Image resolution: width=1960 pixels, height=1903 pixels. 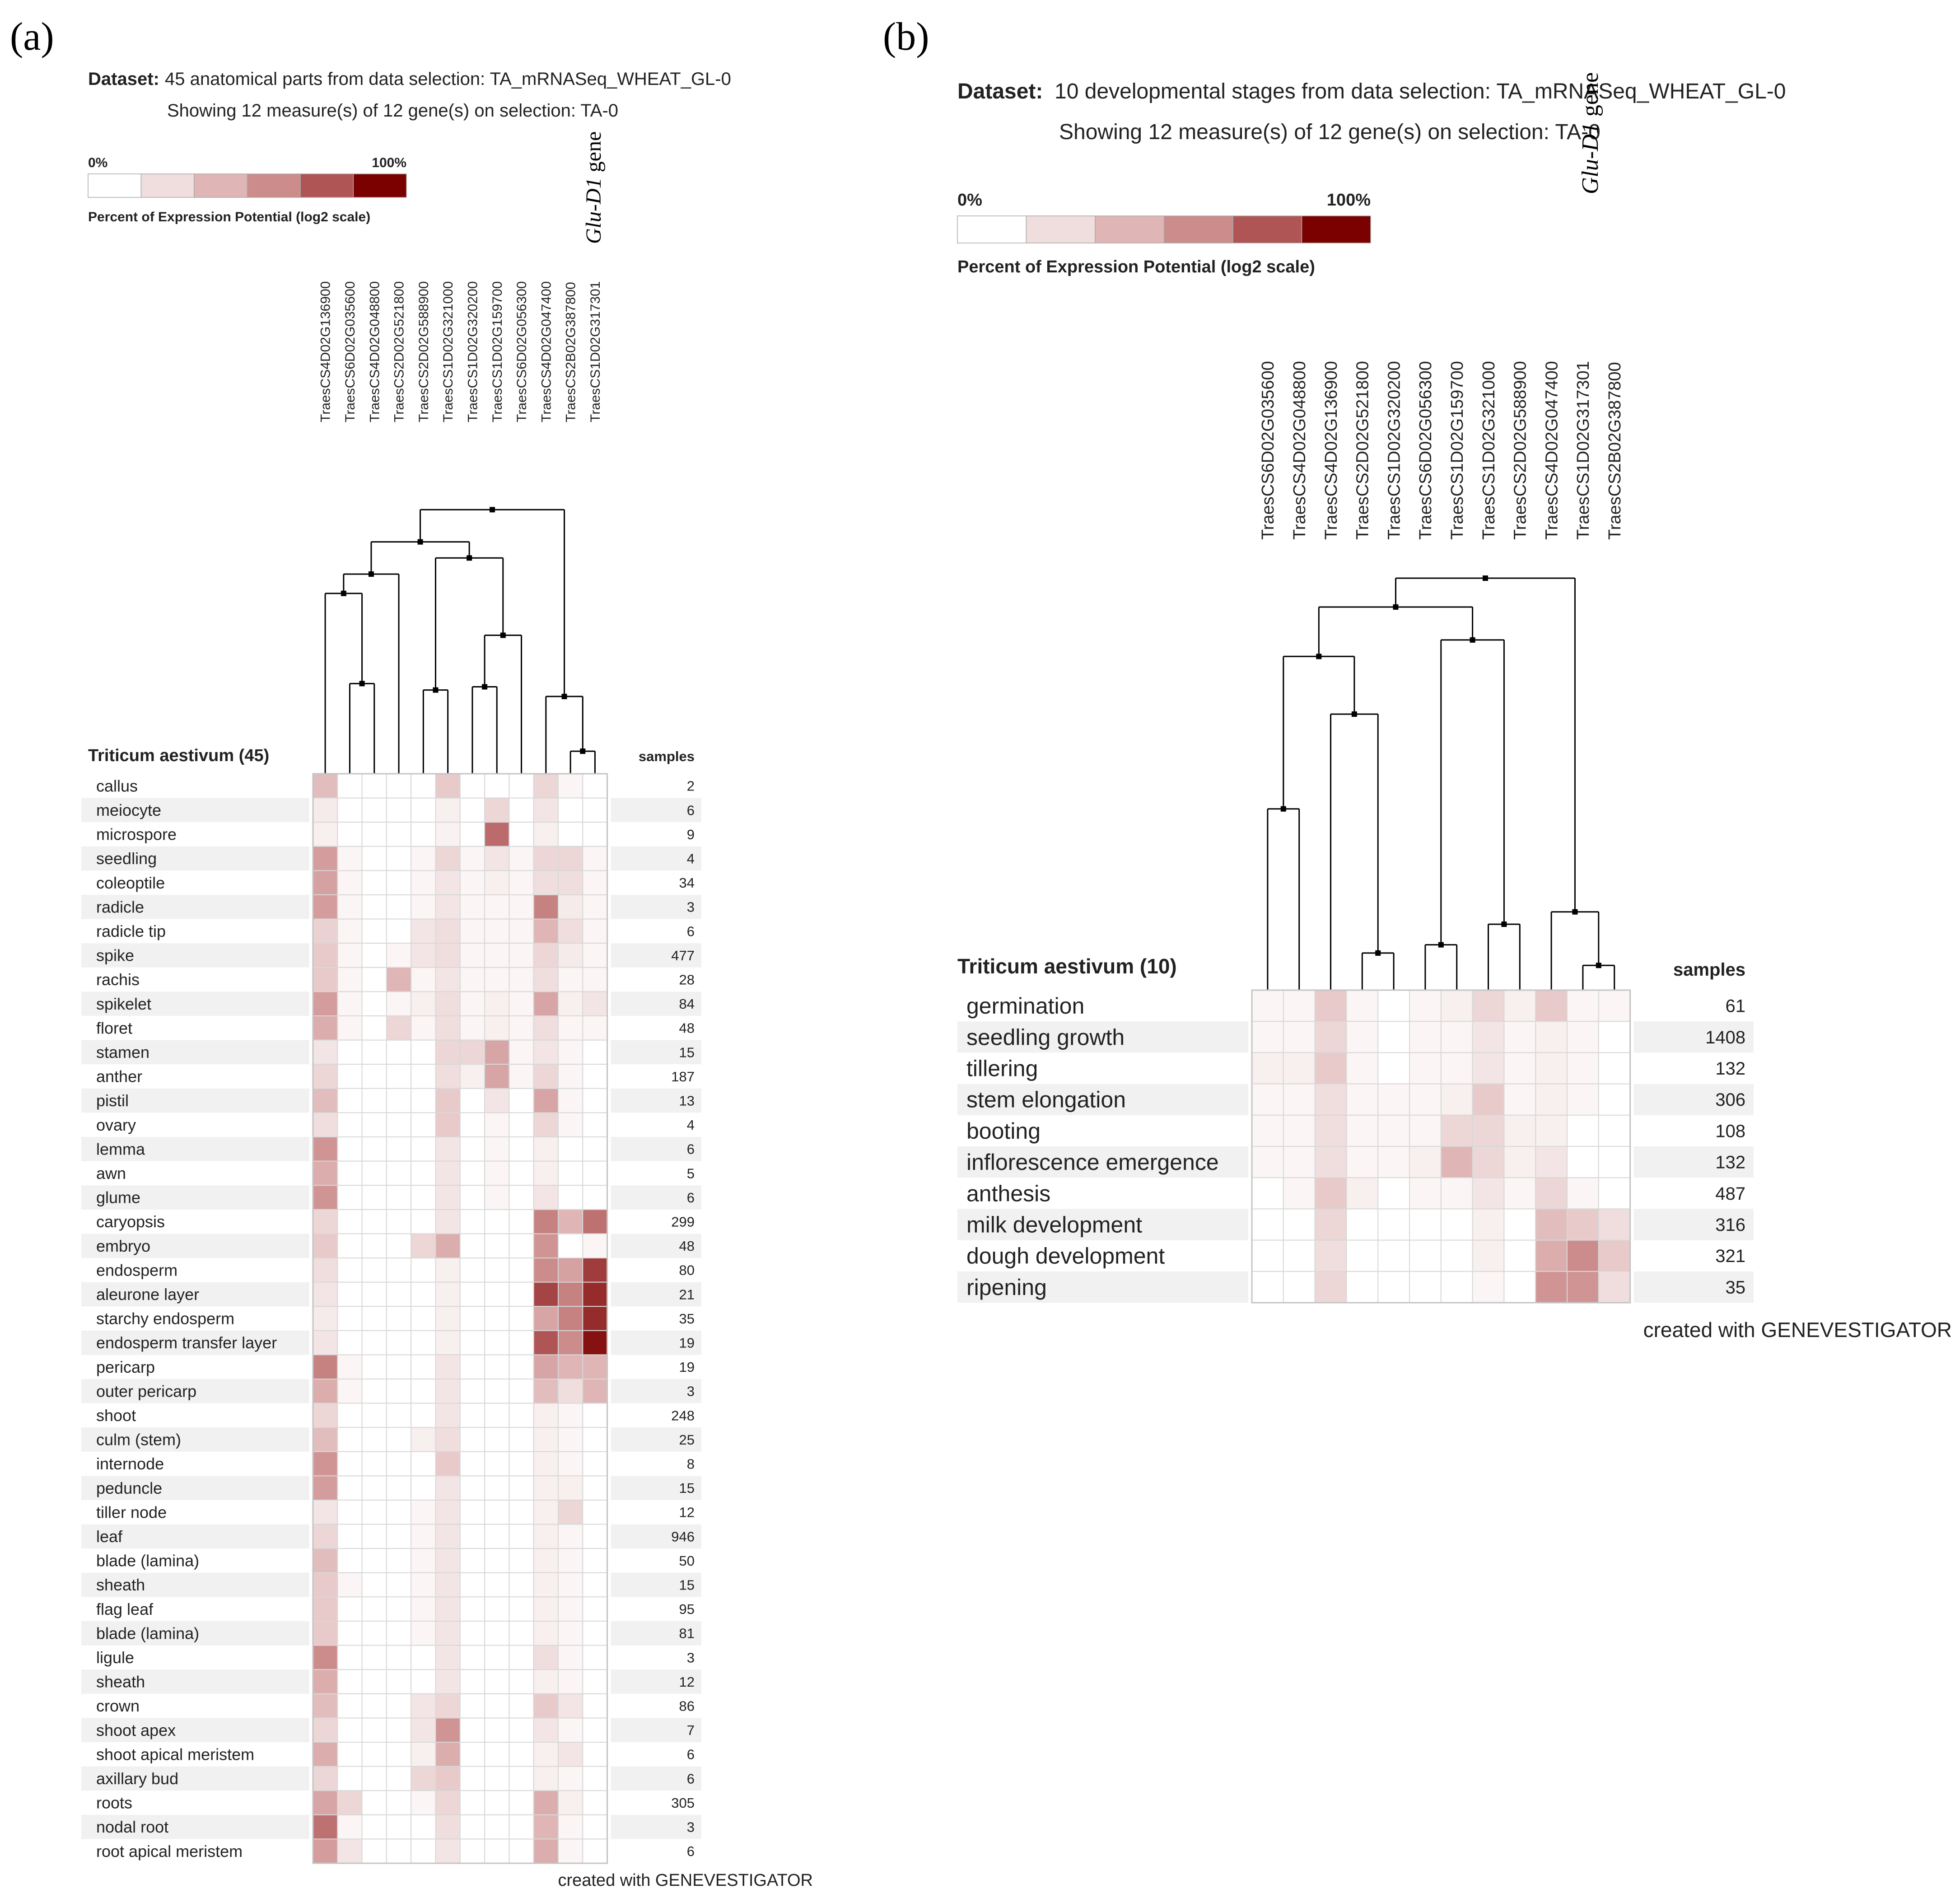 What do you see at coordinates (691, 1198) in the screenshot?
I see `sample-count: 6` at bounding box center [691, 1198].